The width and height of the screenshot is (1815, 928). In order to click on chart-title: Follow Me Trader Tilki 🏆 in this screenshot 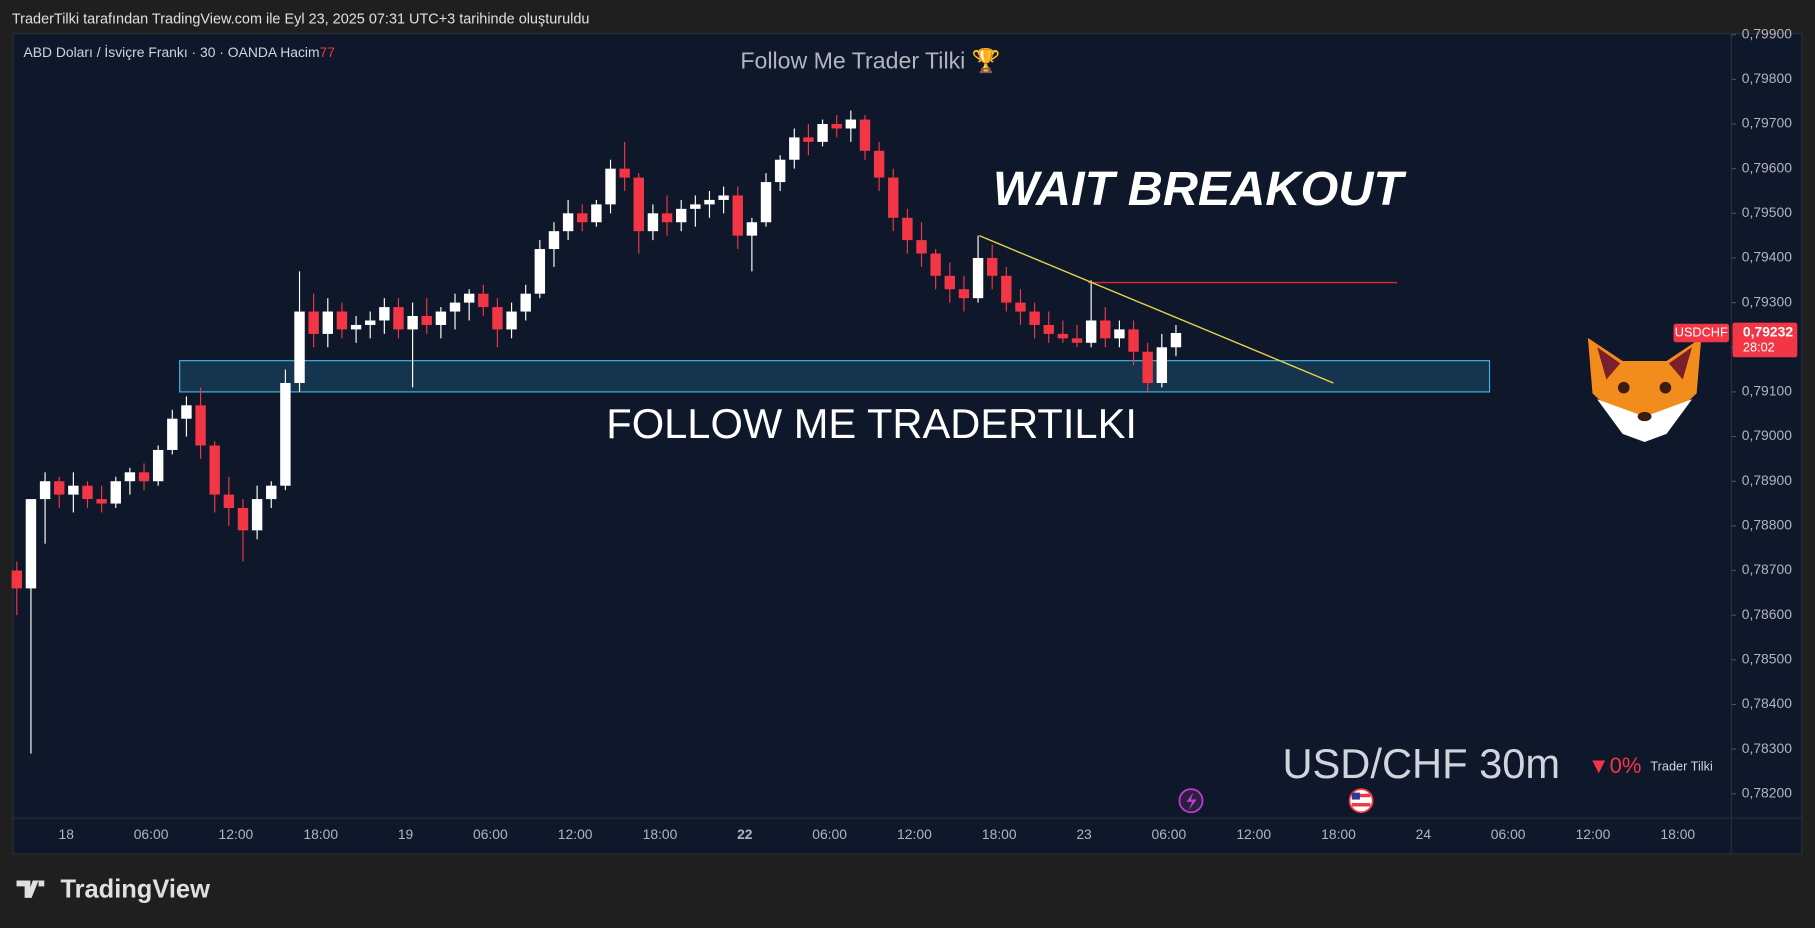, I will do `click(870, 61)`.